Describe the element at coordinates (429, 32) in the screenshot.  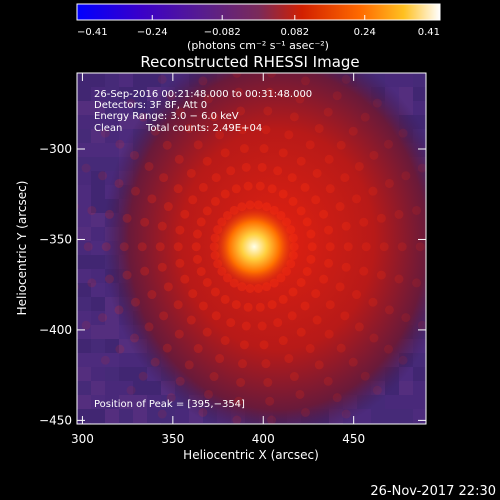
I see `colorbar-tick-label: 0.41` at that location.